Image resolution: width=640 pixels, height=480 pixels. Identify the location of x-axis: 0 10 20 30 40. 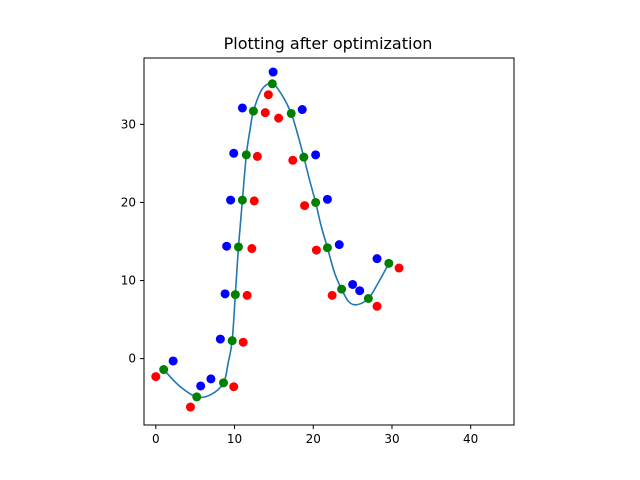
(315, 435).